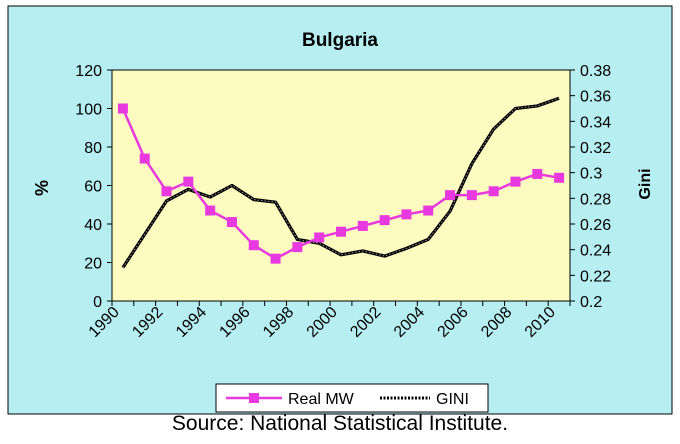 The width and height of the screenshot is (680, 444). Describe the element at coordinates (340, 40) in the screenshot. I see `chart-title: Bulgaria` at that location.